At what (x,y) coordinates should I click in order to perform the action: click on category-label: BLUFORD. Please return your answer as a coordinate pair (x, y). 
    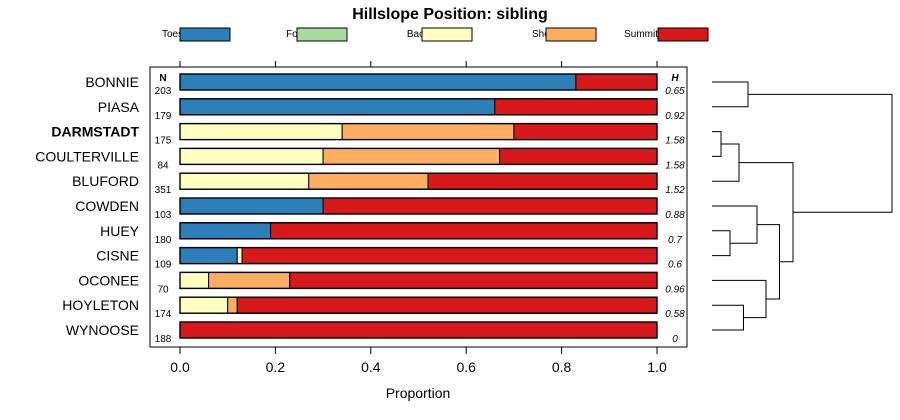
    Looking at the image, I should click on (105, 181).